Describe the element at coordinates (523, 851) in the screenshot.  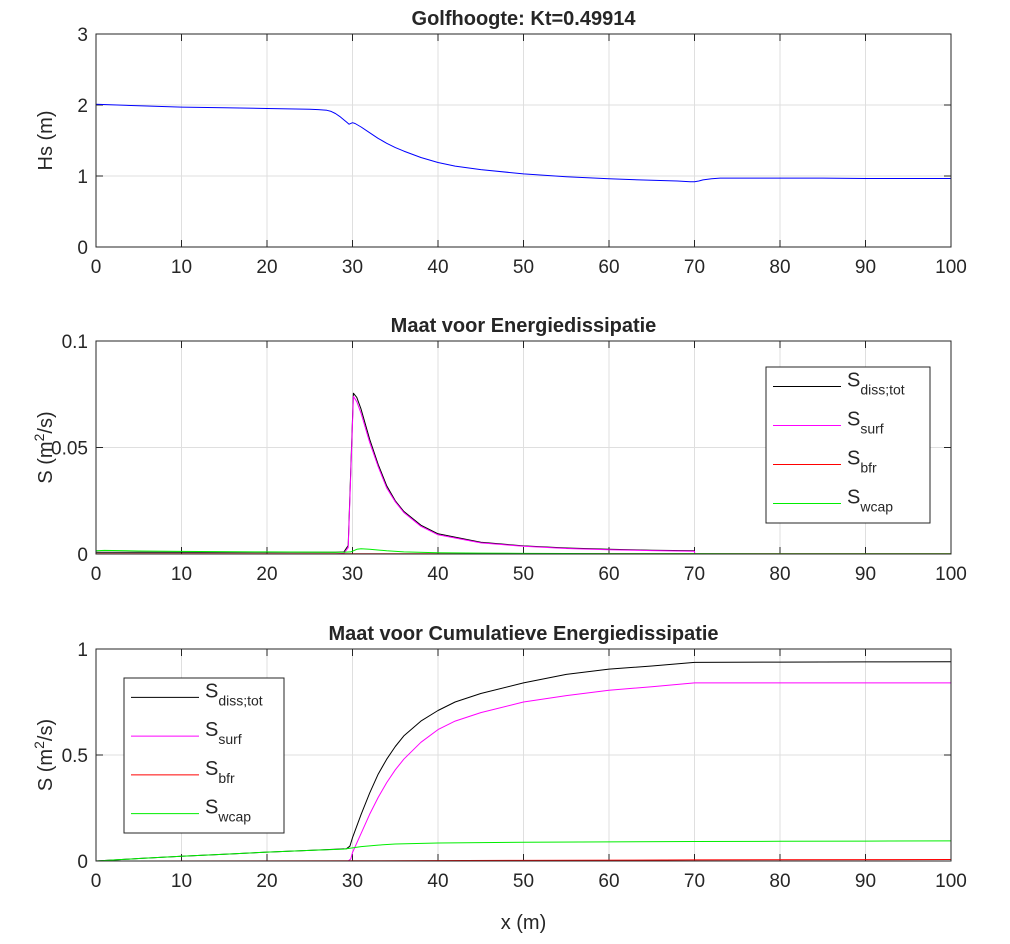
I see `series-line-wcap` at that location.